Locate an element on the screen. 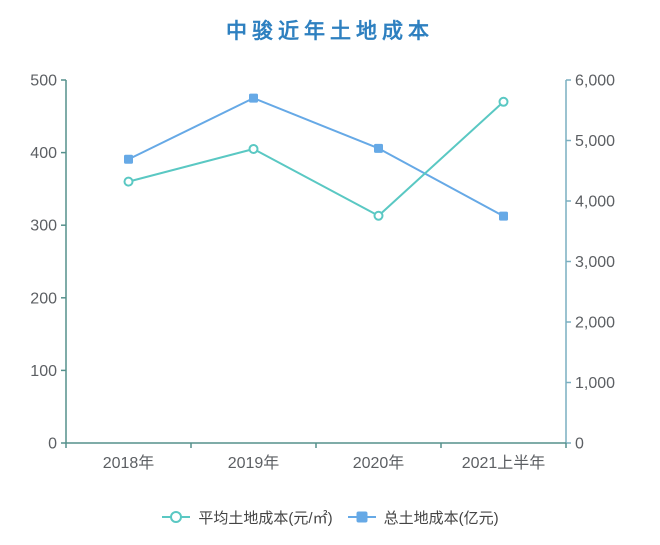  filled-square-legend-icon is located at coordinates (361, 517).